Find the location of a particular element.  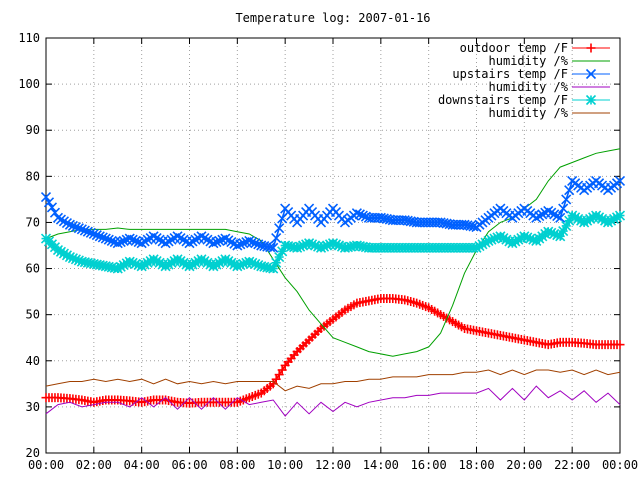

y-tick-label: 100 is located at coordinates (29, 84).